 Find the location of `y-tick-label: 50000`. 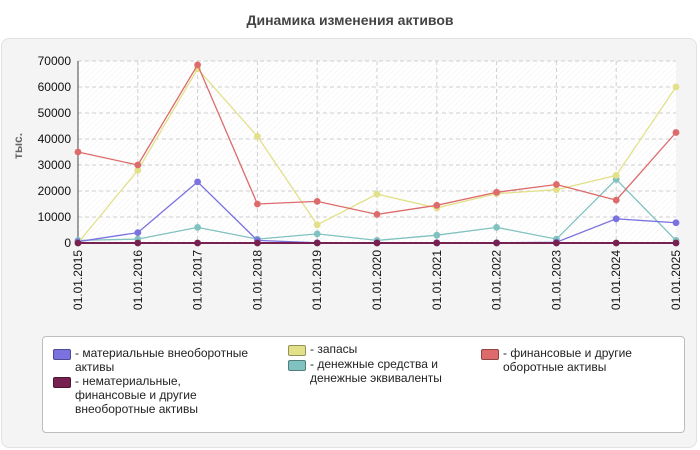

y-tick-label: 50000 is located at coordinates (55, 113).